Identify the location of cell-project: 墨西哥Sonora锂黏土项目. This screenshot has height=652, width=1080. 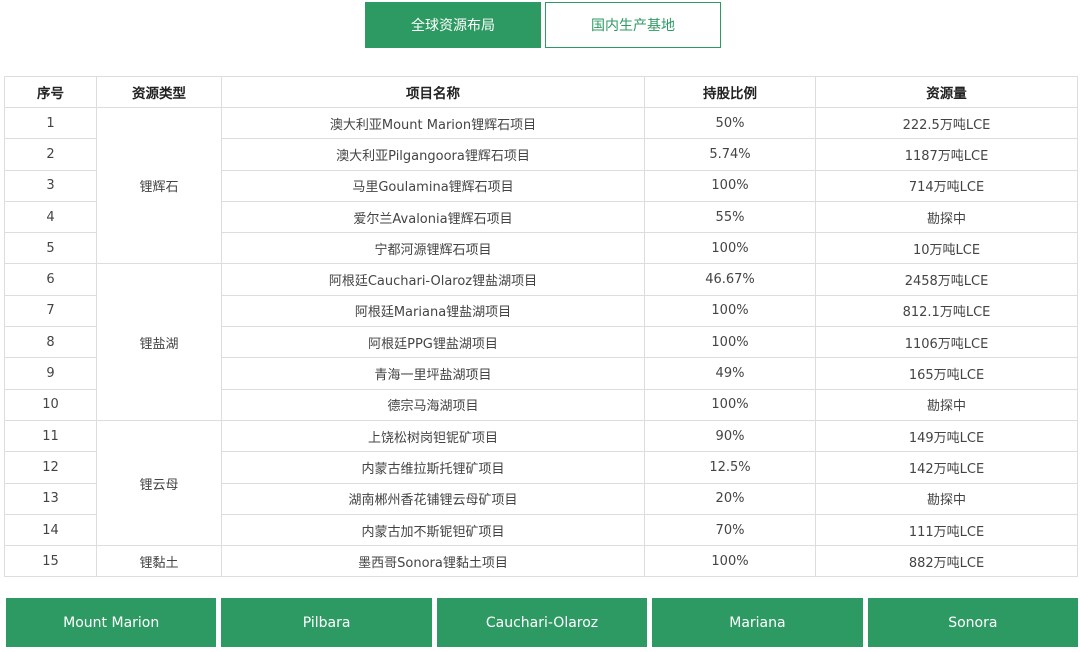
(433, 561).